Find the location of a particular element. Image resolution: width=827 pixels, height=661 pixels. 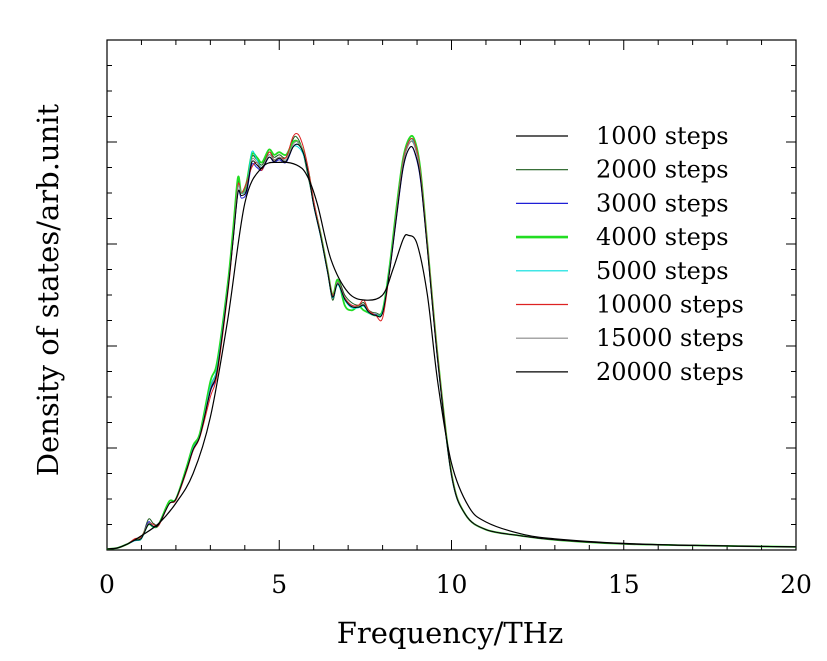

x-axis-label: Frequency/THz is located at coordinates (450, 633).